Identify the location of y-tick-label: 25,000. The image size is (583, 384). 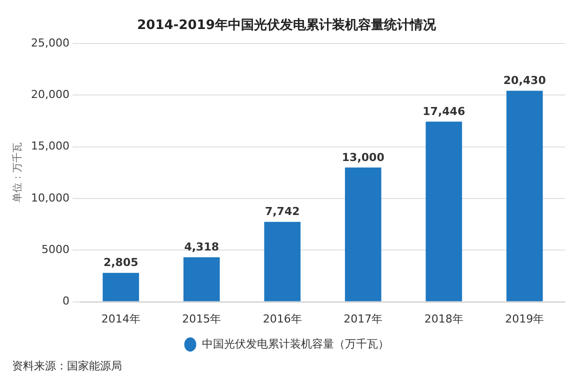
(50, 43).